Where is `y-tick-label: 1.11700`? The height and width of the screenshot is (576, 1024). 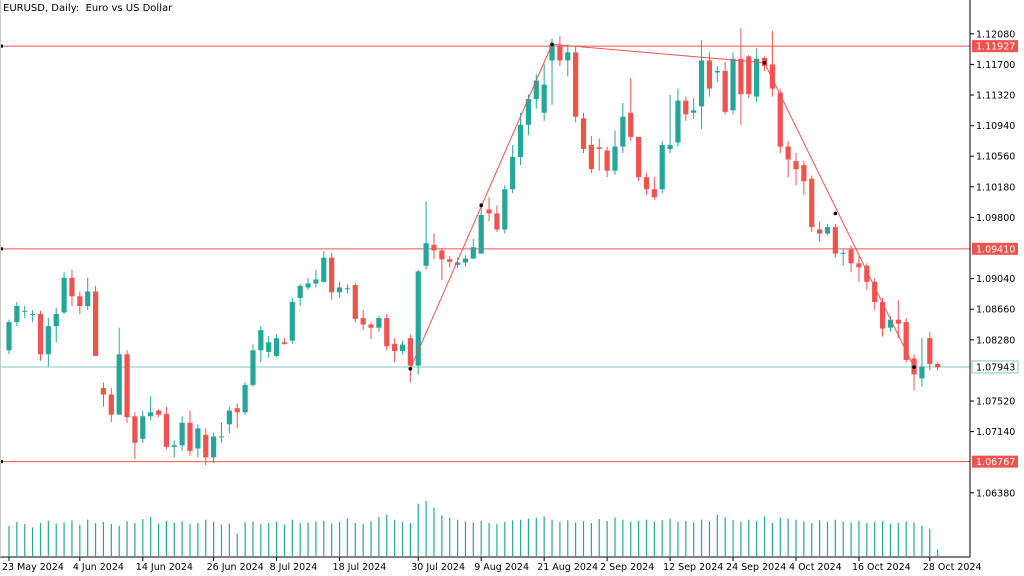 y-tick-label: 1.11700 is located at coordinates (995, 65).